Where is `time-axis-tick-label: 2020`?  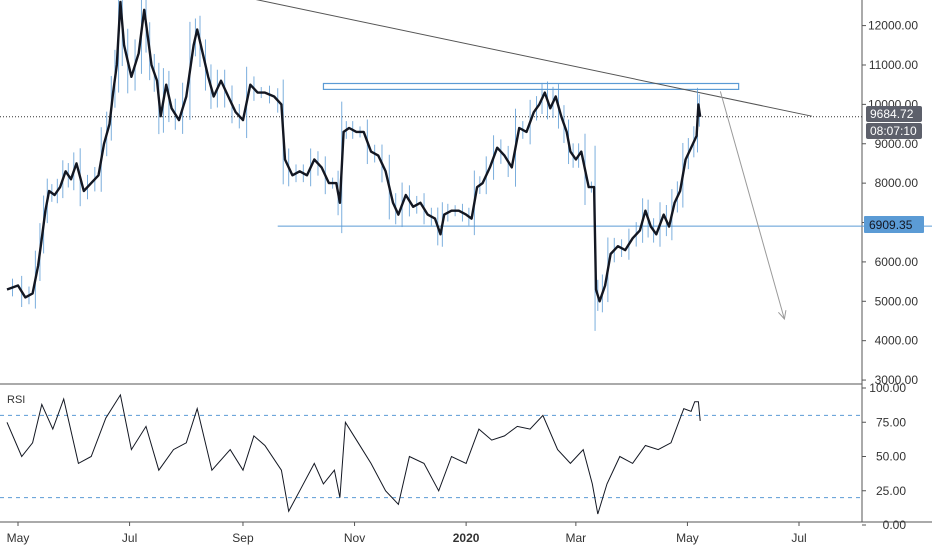 time-axis-tick-label: 2020 is located at coordinates (466, 538).